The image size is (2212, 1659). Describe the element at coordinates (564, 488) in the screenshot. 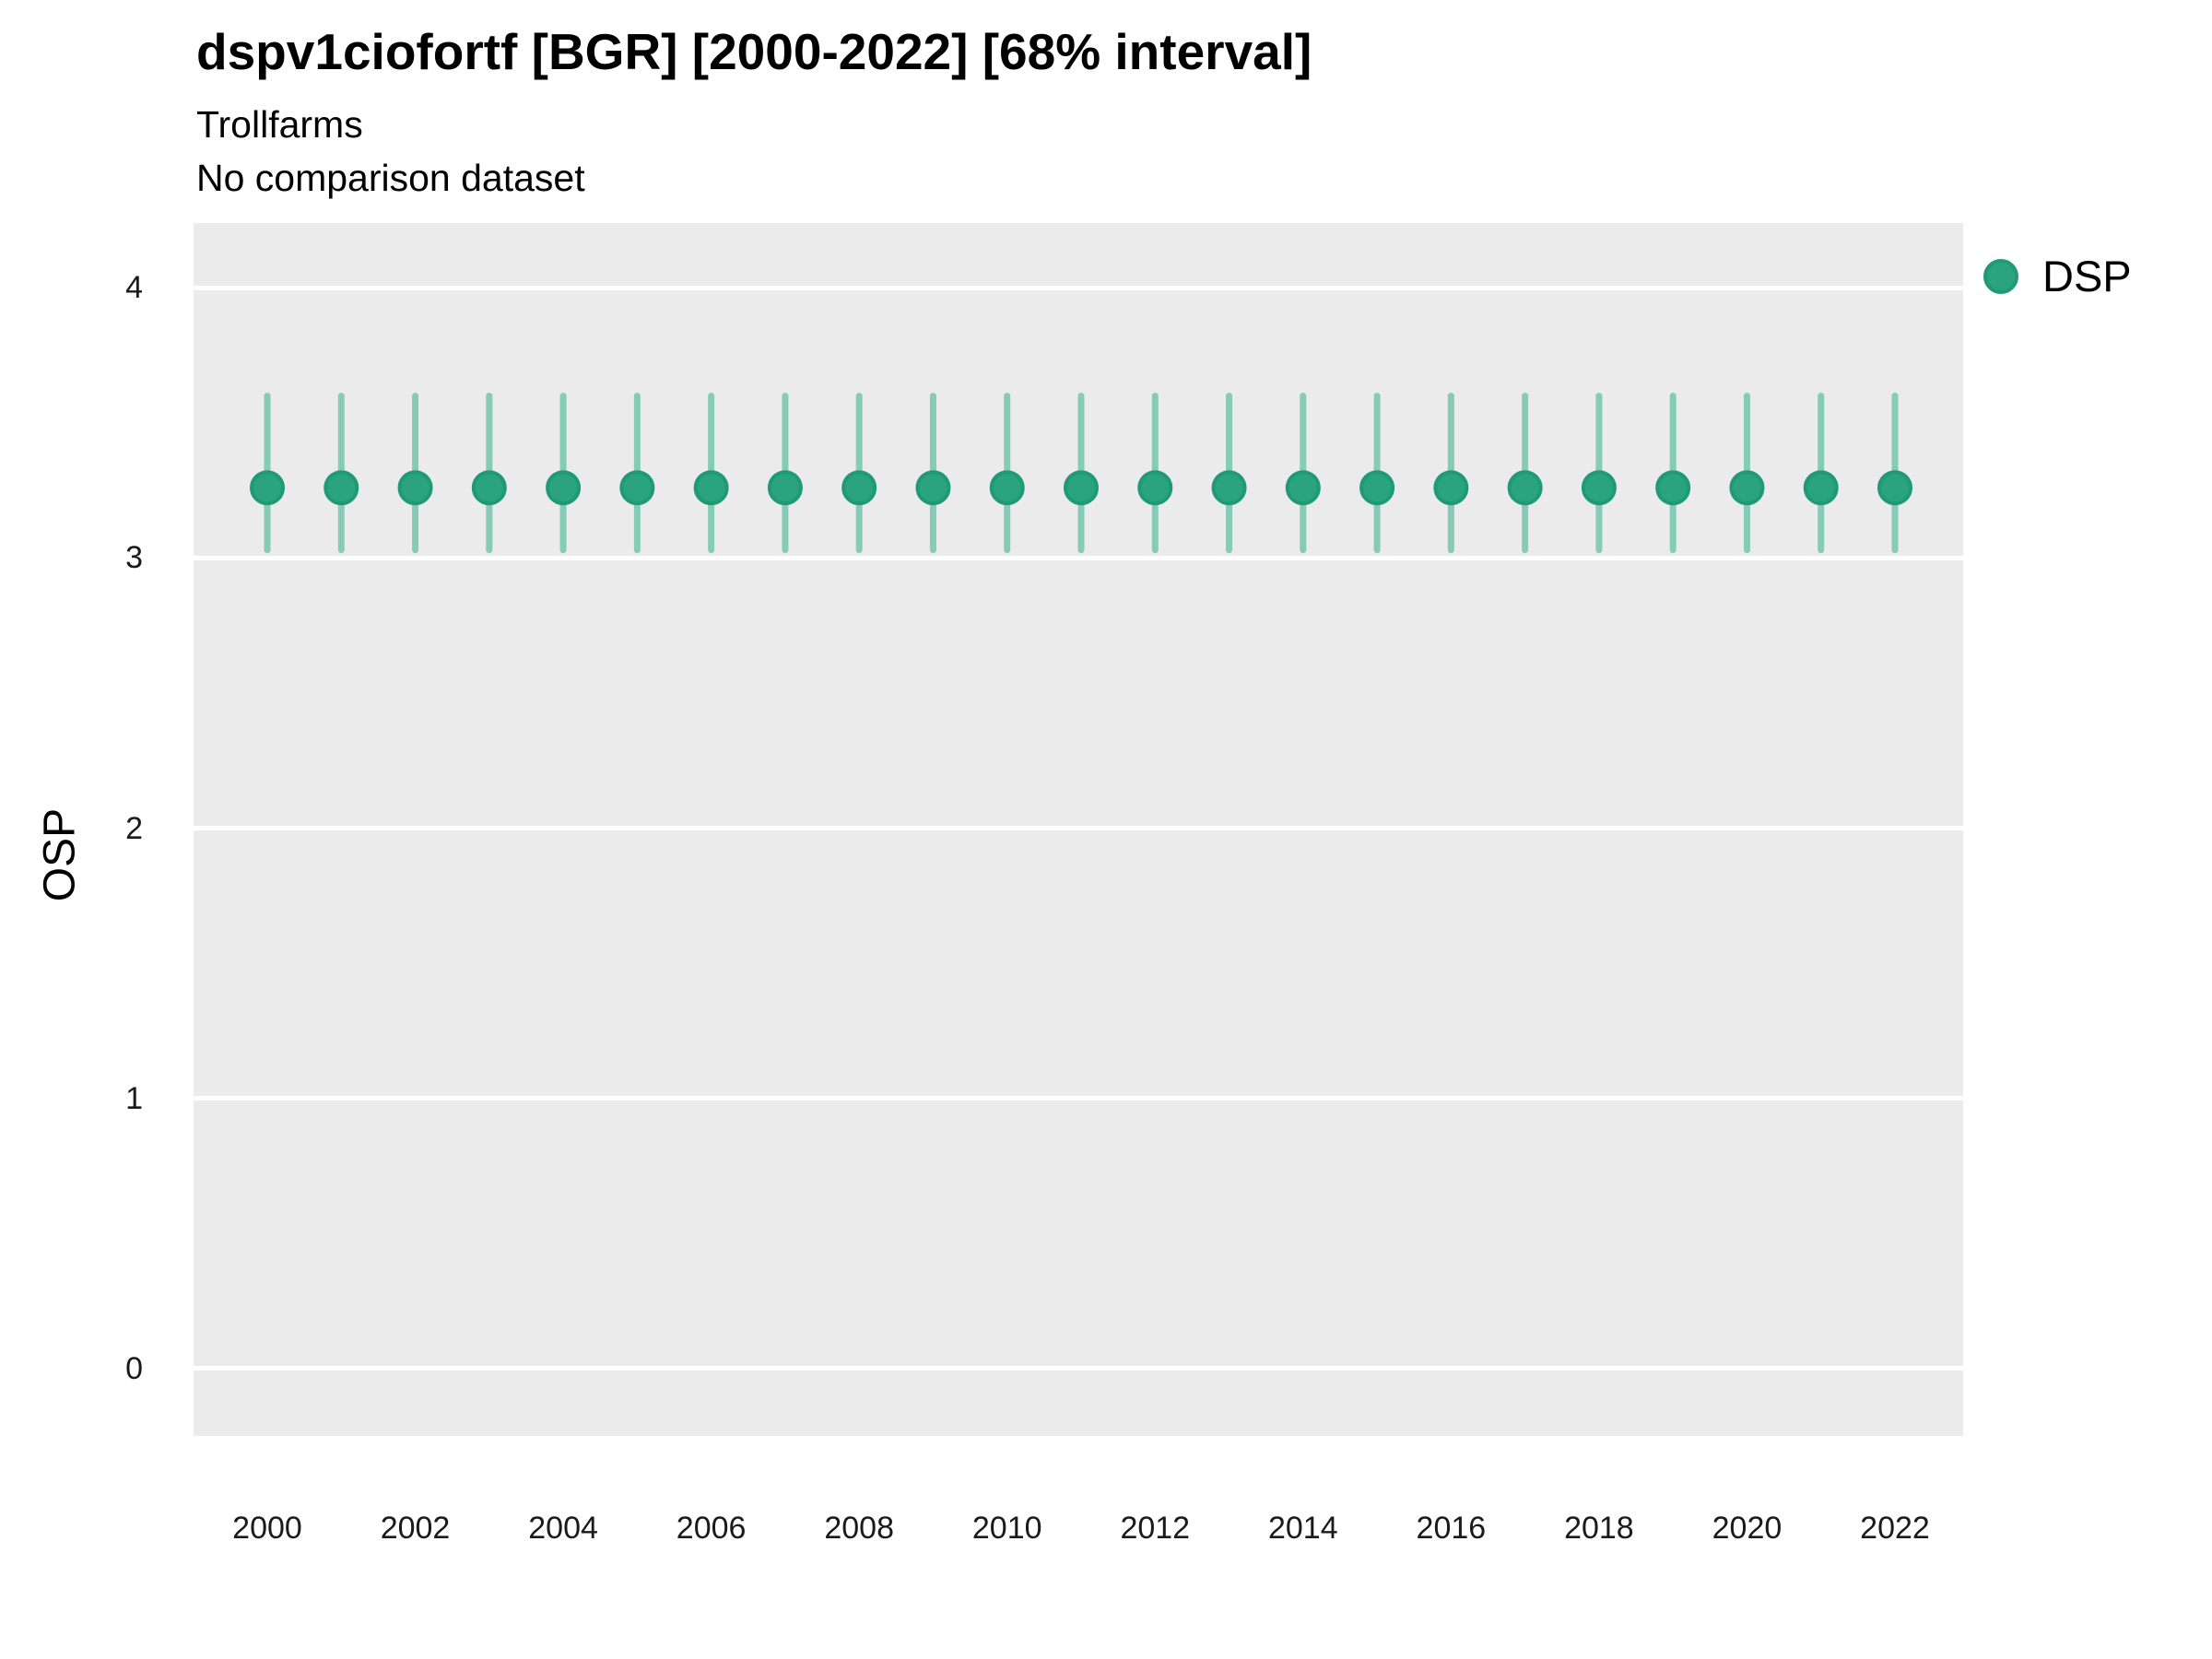

I see `point-2004` at that location.